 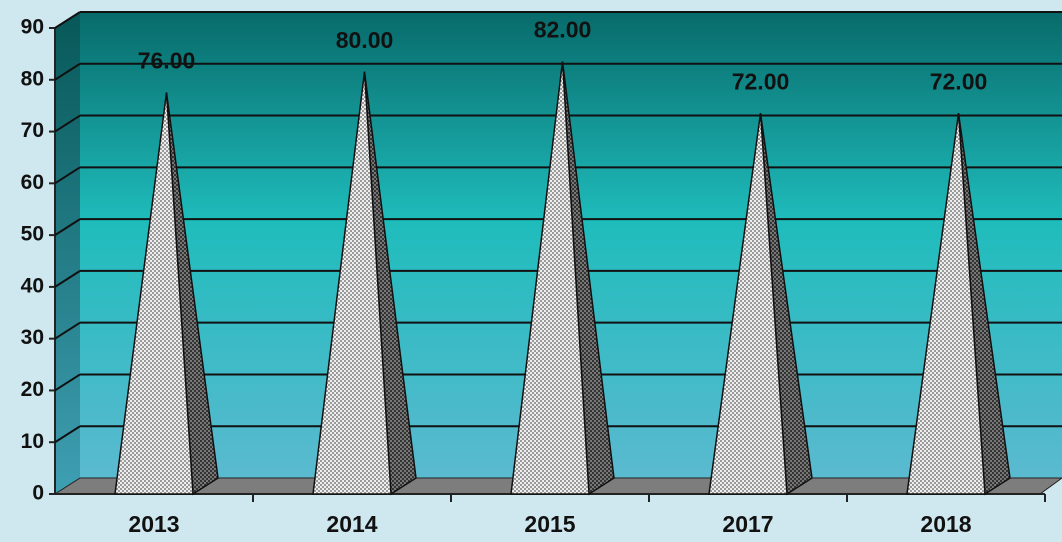 I want to click on y-tick-label: 10, so click(x=32, y=441).